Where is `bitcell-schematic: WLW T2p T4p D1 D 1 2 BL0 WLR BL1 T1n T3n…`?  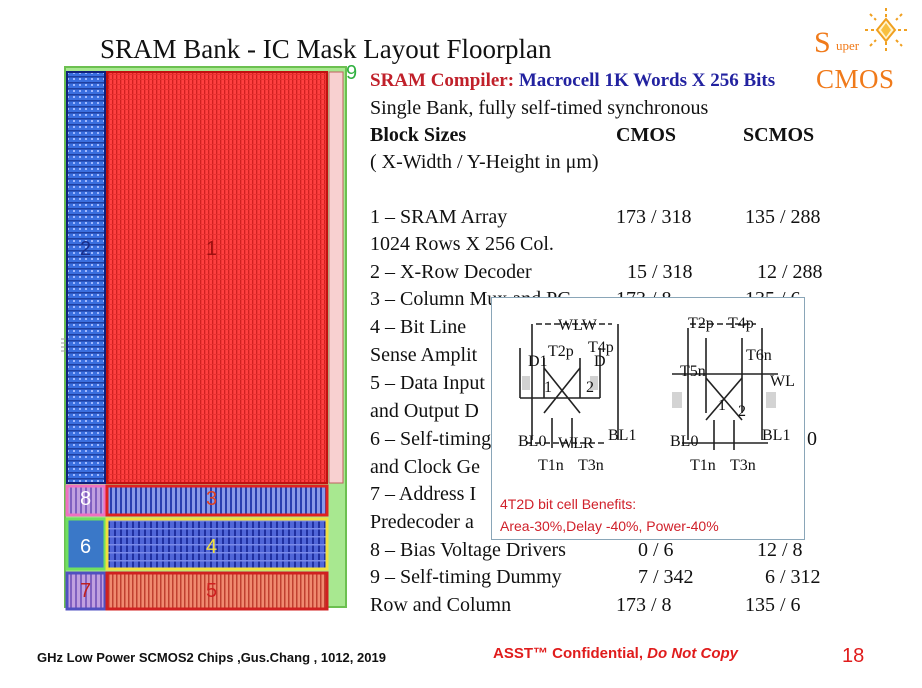
bitcell-schematic: WLW T2p T4p D1 D 1 2 BL0 WLR BL1 T1n T3n… is located at coordinates (656, 394).